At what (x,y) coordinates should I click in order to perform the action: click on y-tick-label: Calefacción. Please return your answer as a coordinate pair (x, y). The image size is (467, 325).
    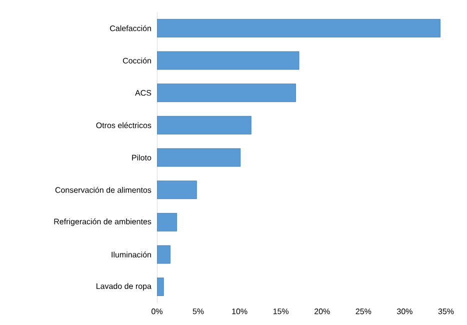
    Looking at the image, I should click on (130, 28).